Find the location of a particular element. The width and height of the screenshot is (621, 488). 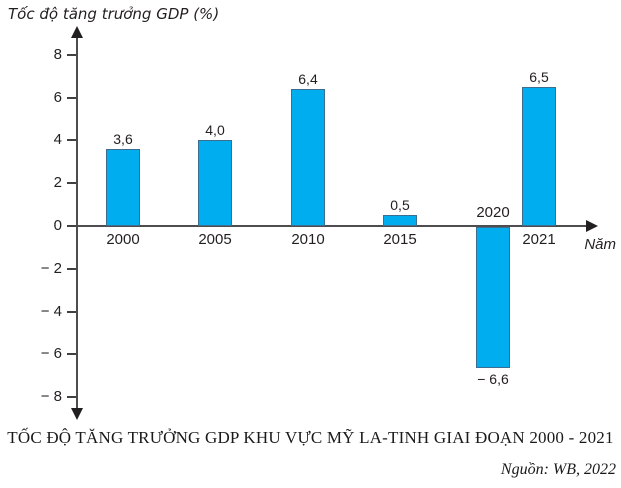

bar-value-label: 4,0 is located at coordinates (215, 130).